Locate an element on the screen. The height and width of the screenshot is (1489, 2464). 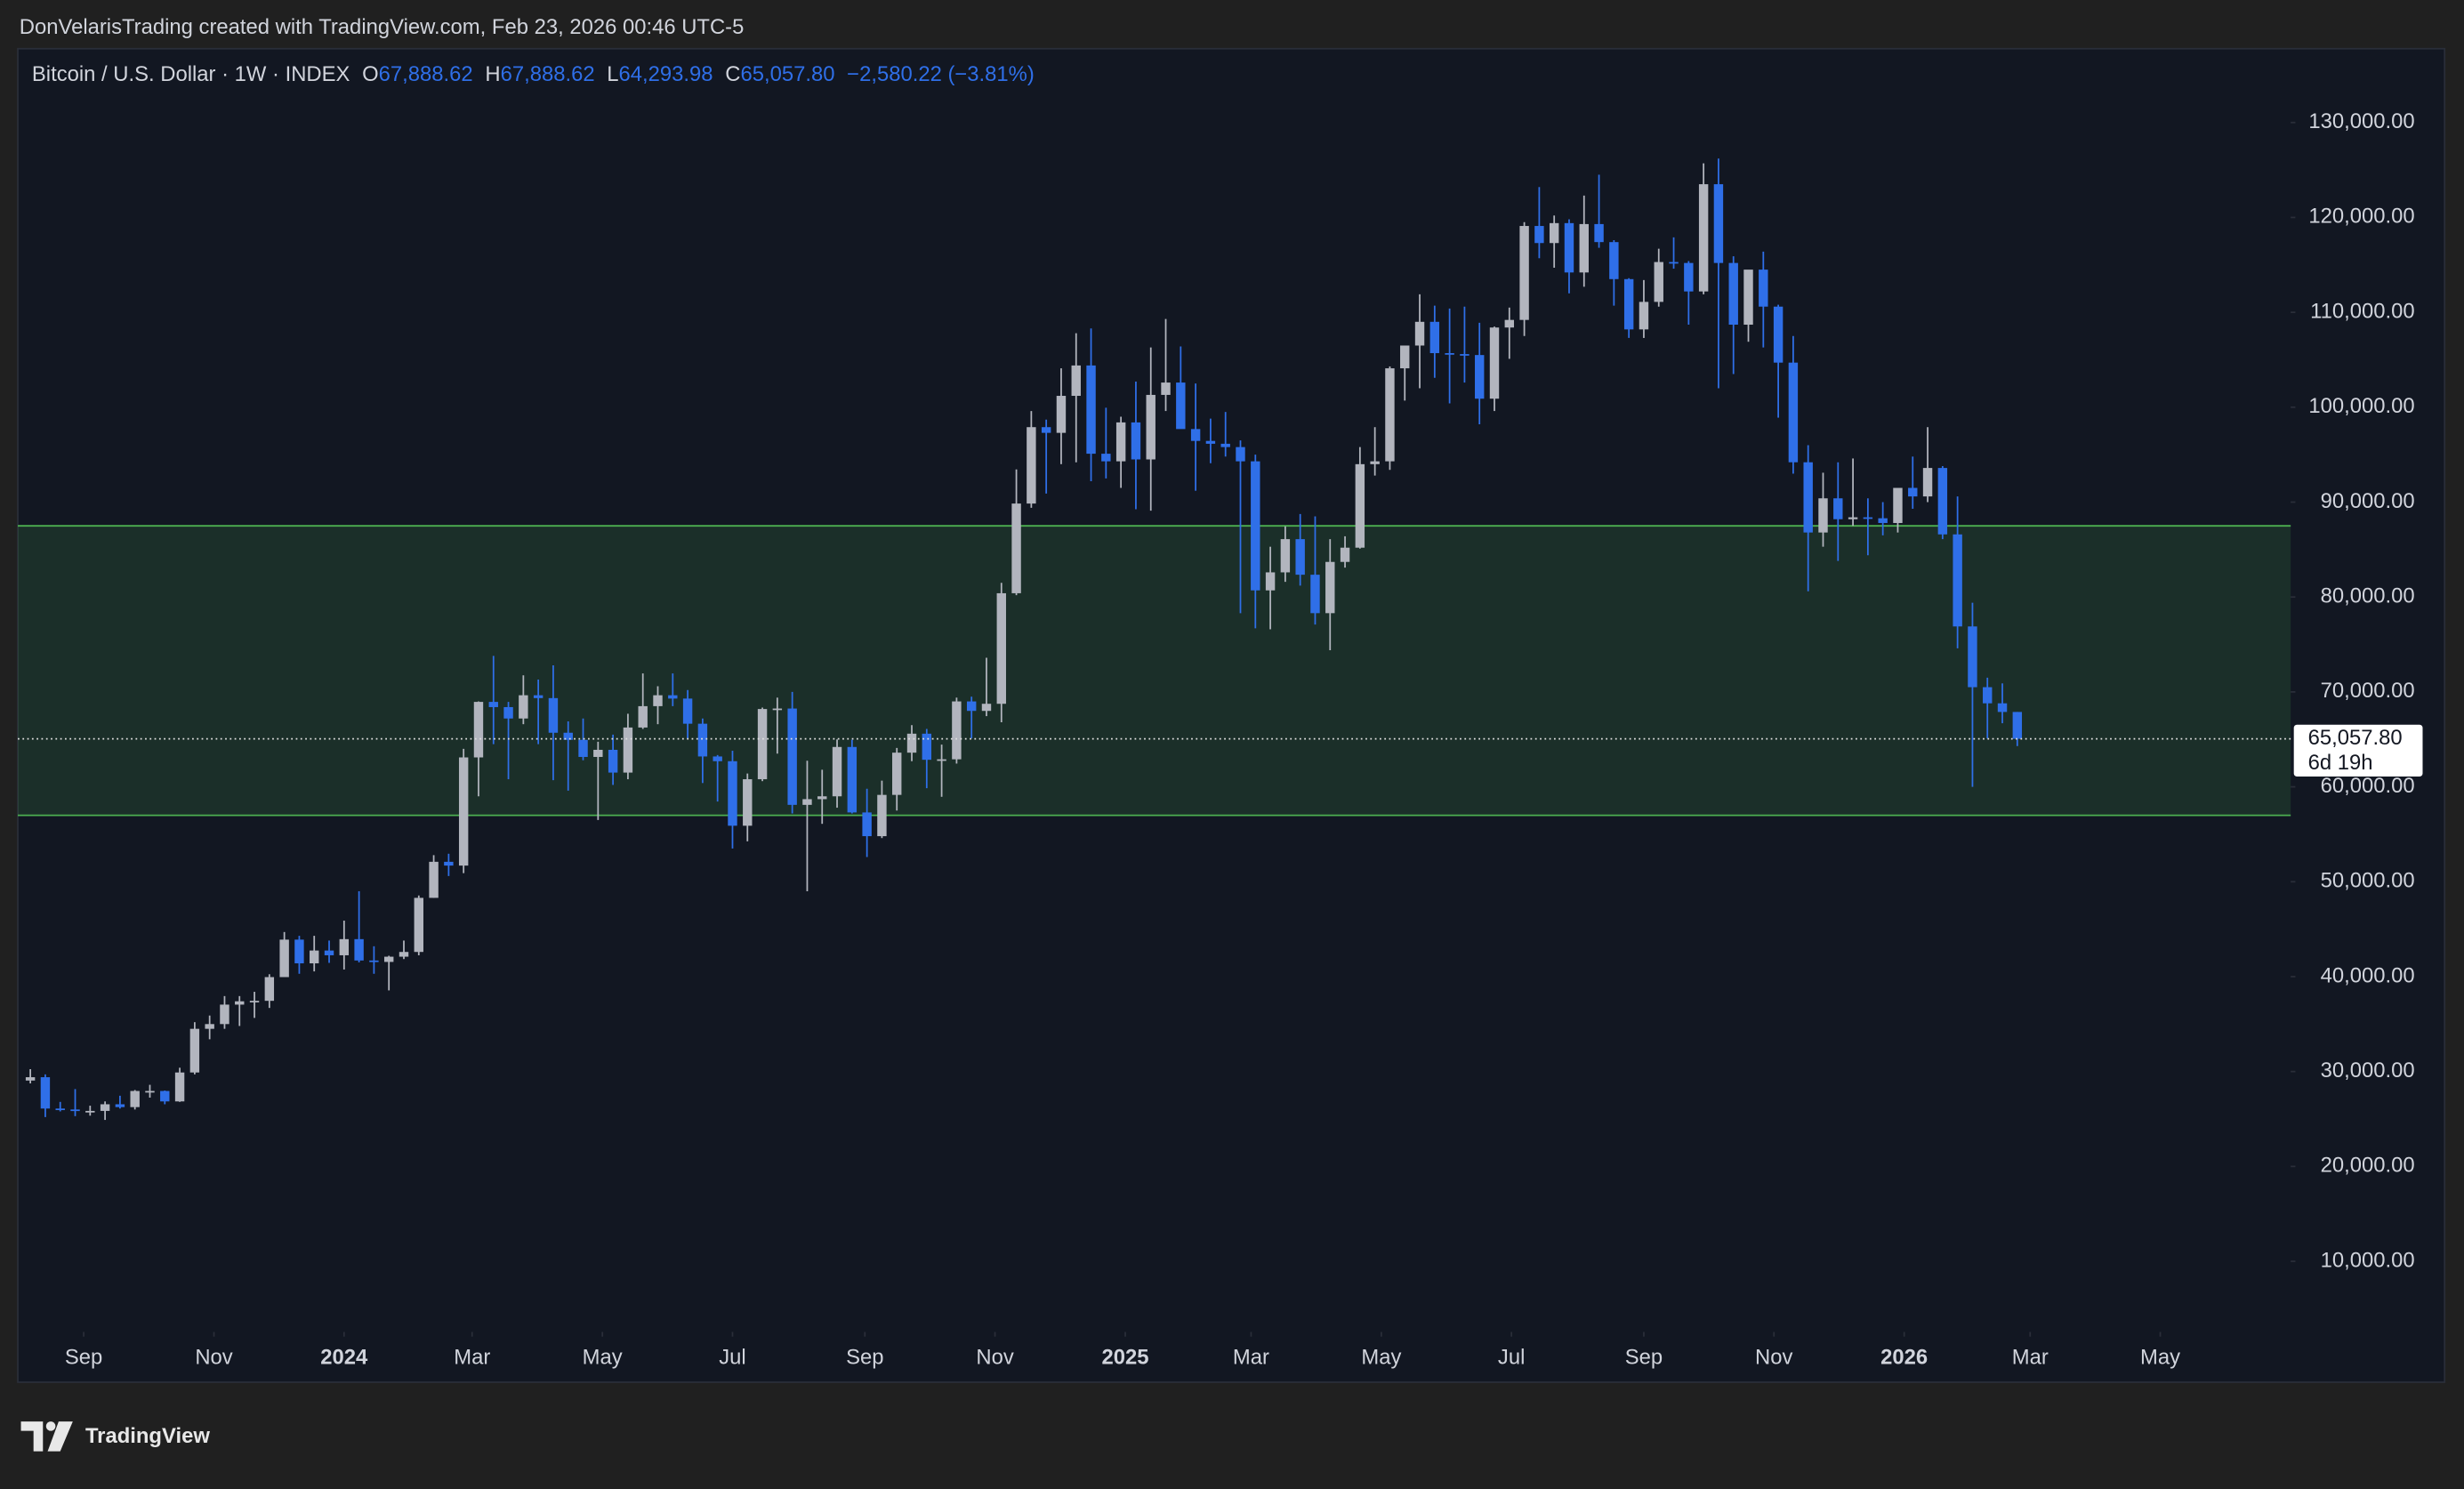
y-tick-label: 70,000.00 is located at coordinates (2368, 691).